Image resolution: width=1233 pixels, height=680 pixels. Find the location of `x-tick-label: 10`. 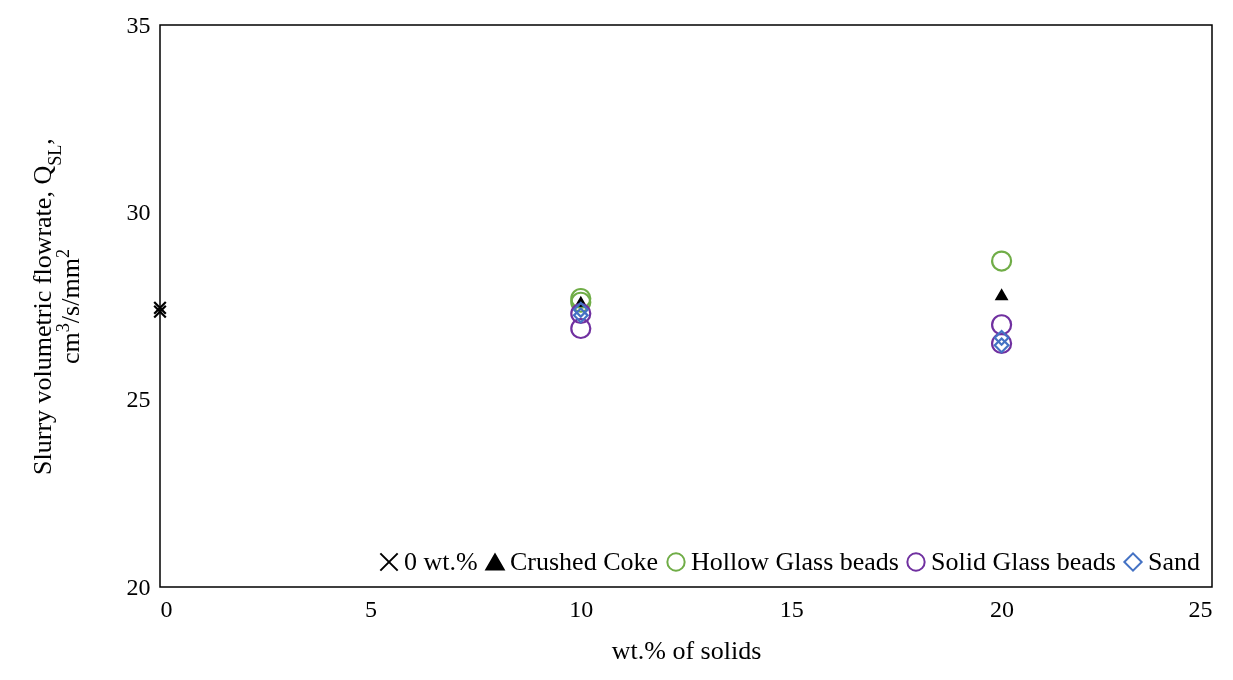

x-tick-label: 10 is located at coordinates (581, 608).